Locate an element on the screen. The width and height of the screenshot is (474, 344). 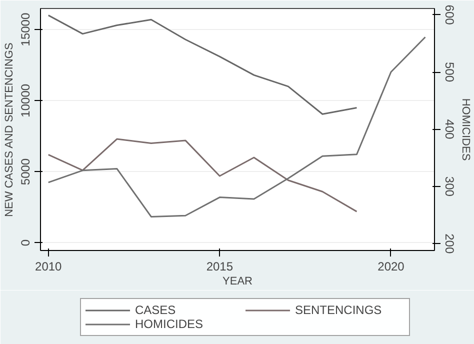
y2-axis-title: HOMICIDES is located at coordinates (466, 129).